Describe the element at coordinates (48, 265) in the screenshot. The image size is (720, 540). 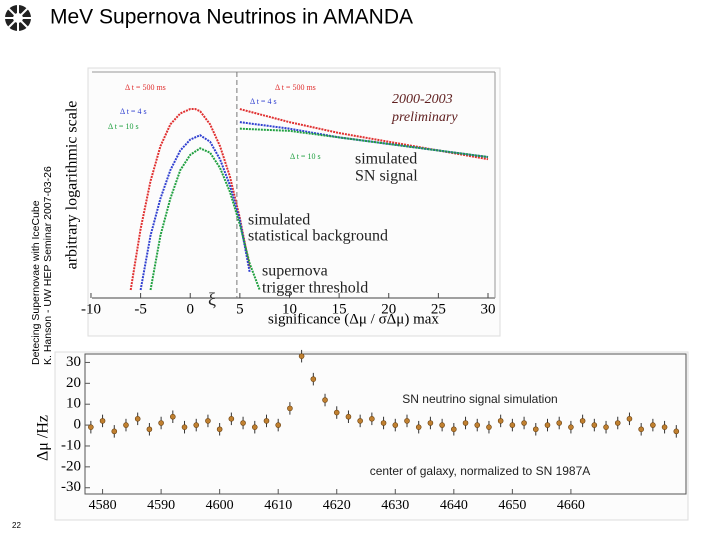
I see `side-line: K. Hanson - UW HEP Seminar 2007-03-26` at that location.